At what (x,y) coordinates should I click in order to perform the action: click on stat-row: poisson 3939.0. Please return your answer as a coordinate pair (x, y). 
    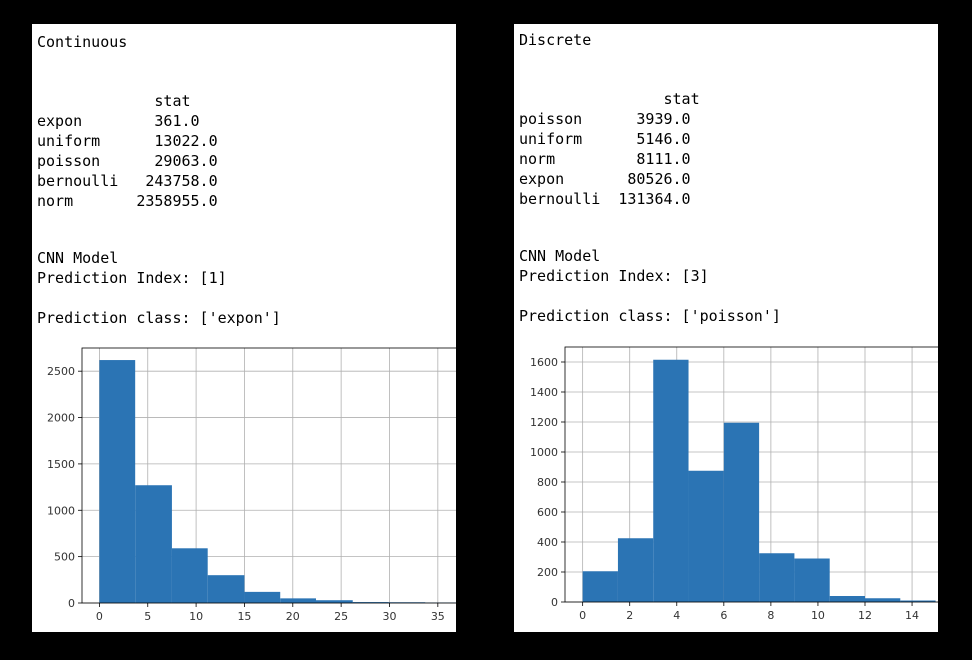
    Looking at the image, I should click on (605, 119).